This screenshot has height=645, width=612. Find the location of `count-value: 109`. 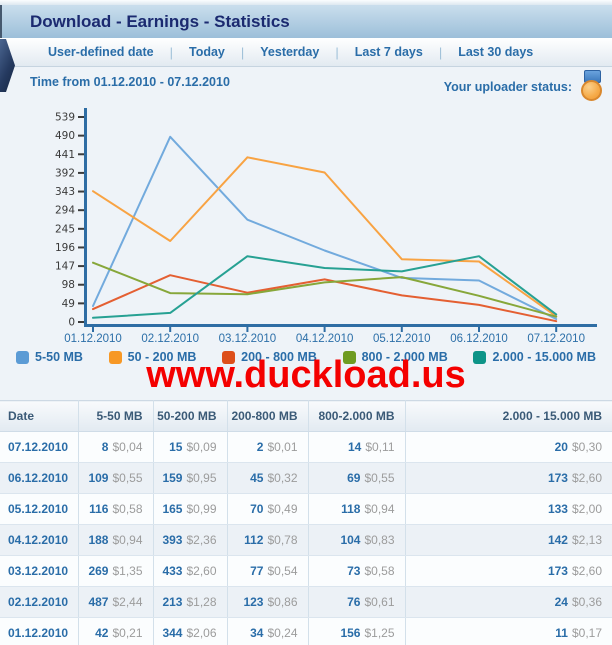

count-value: 109 is located at coordinates (98, 478).